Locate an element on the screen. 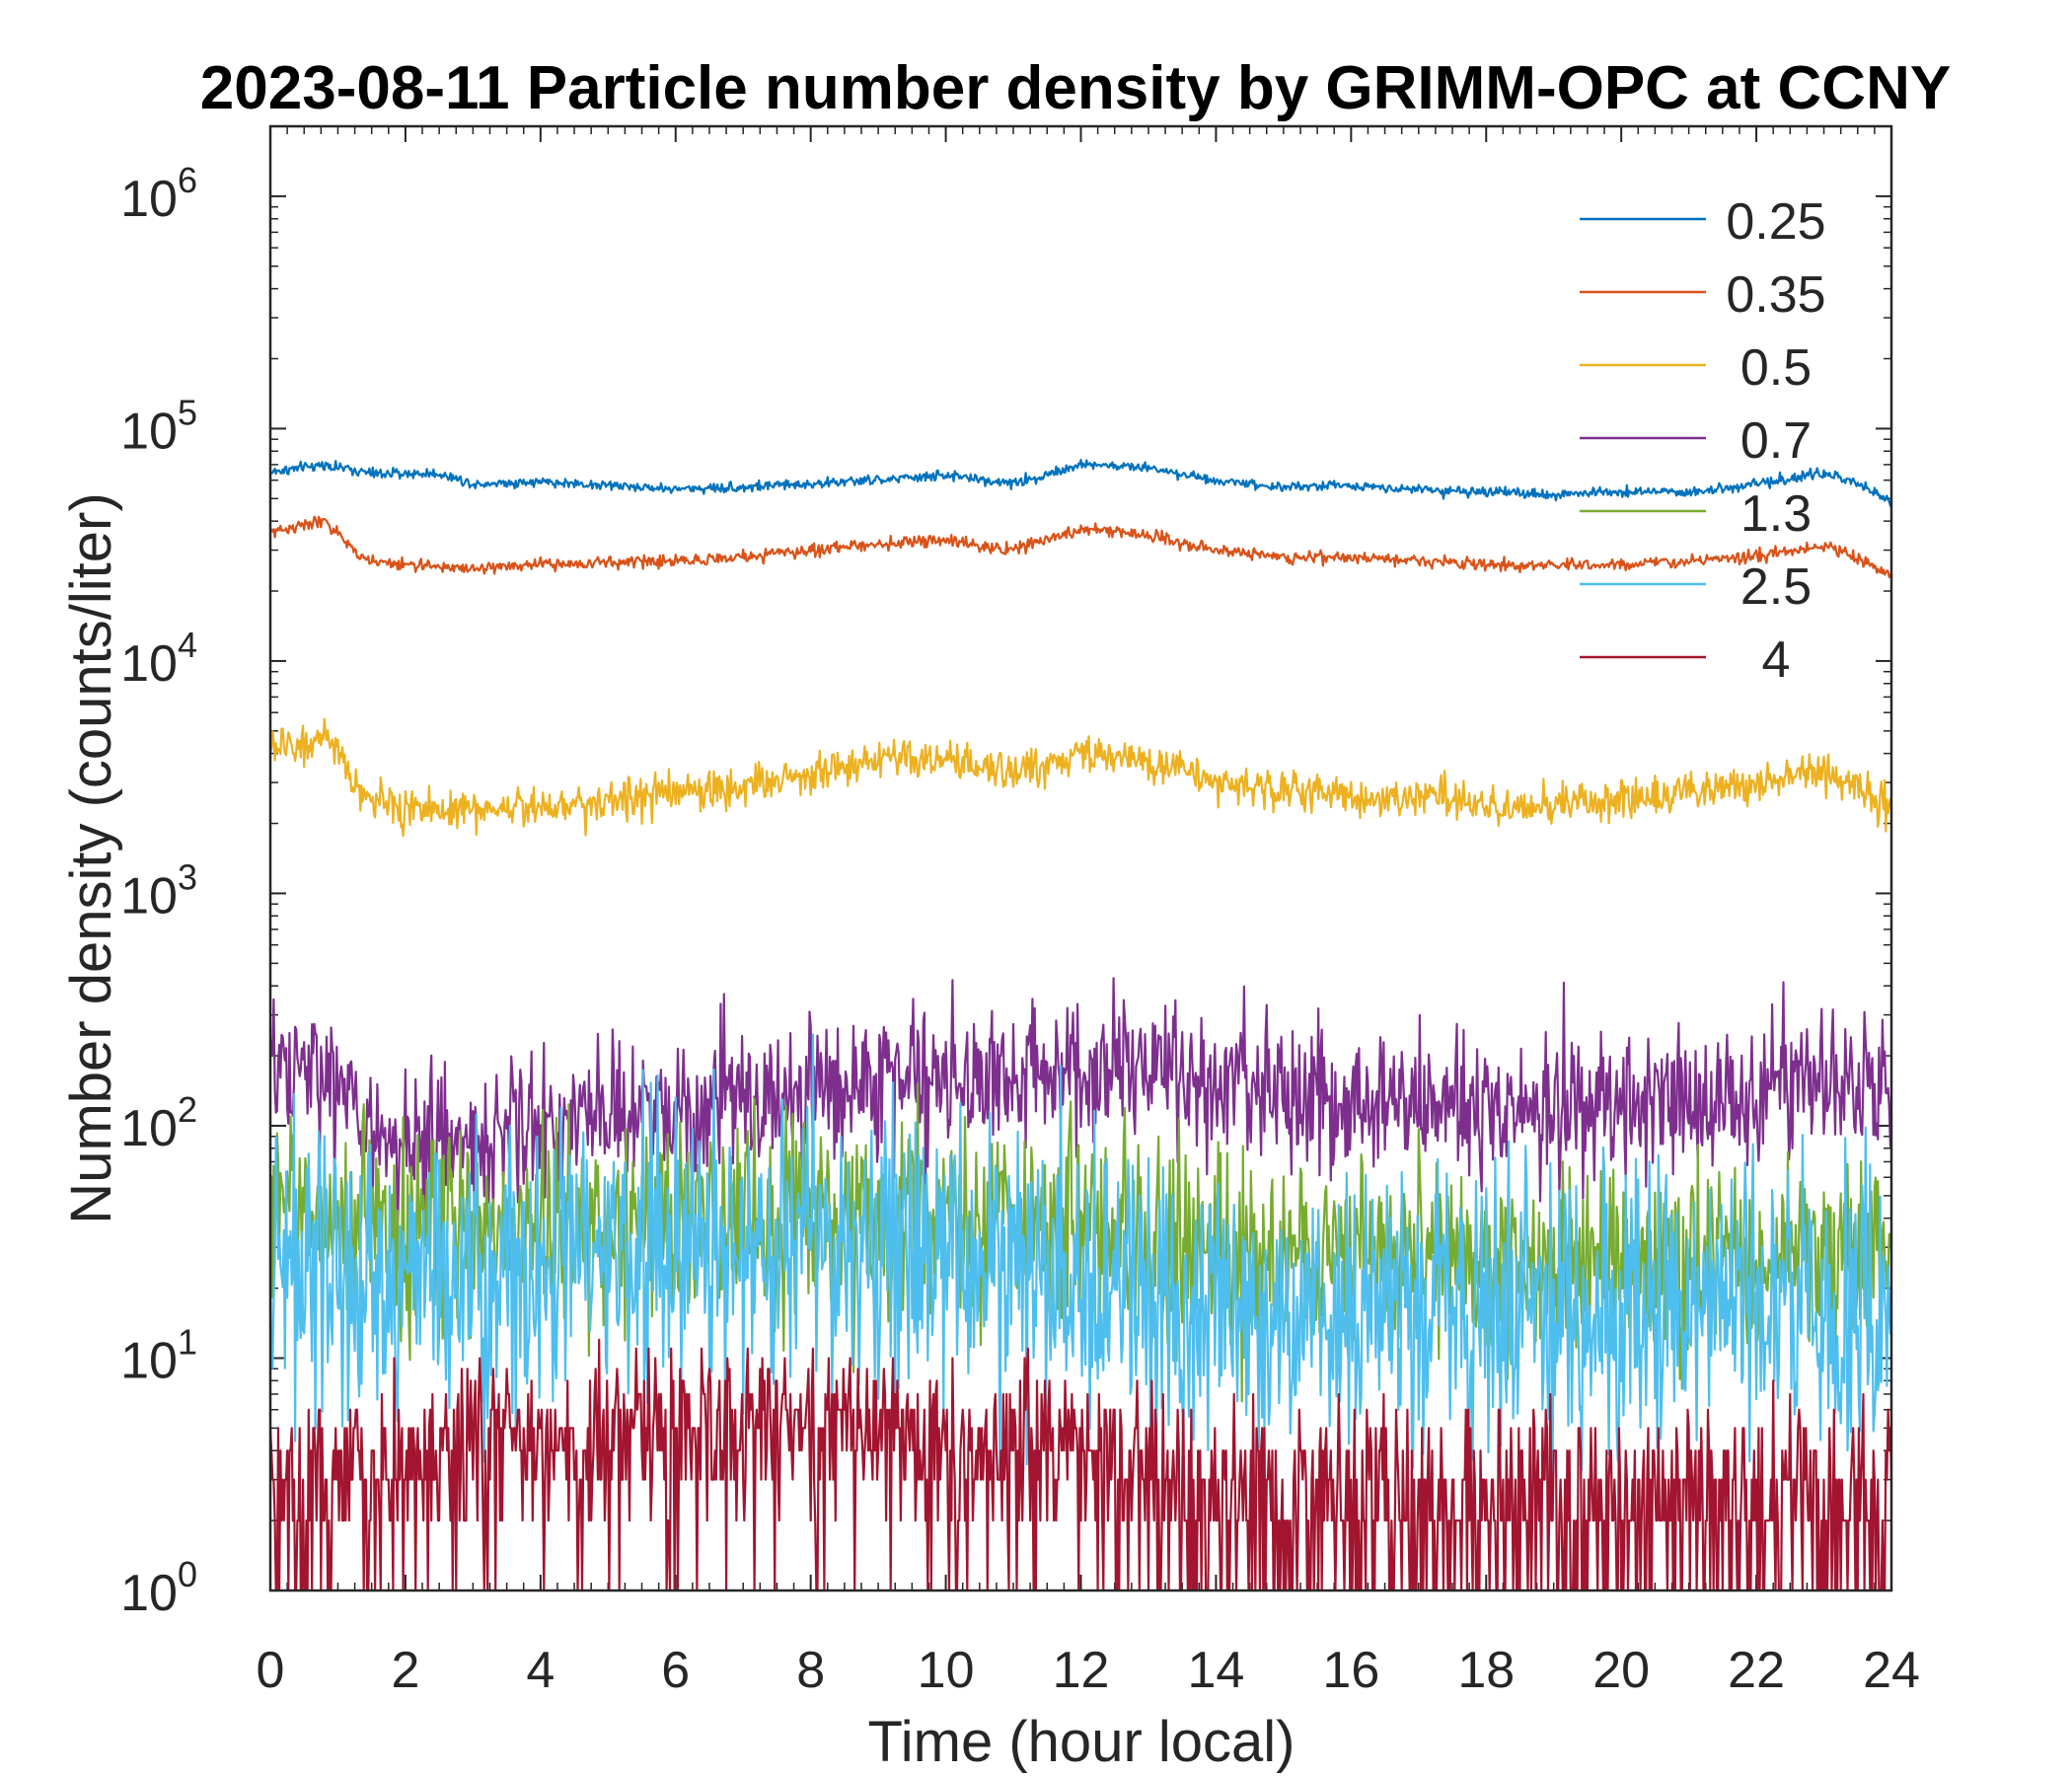  x-tick-label: 22 is located at coordinates (1757, 1670).